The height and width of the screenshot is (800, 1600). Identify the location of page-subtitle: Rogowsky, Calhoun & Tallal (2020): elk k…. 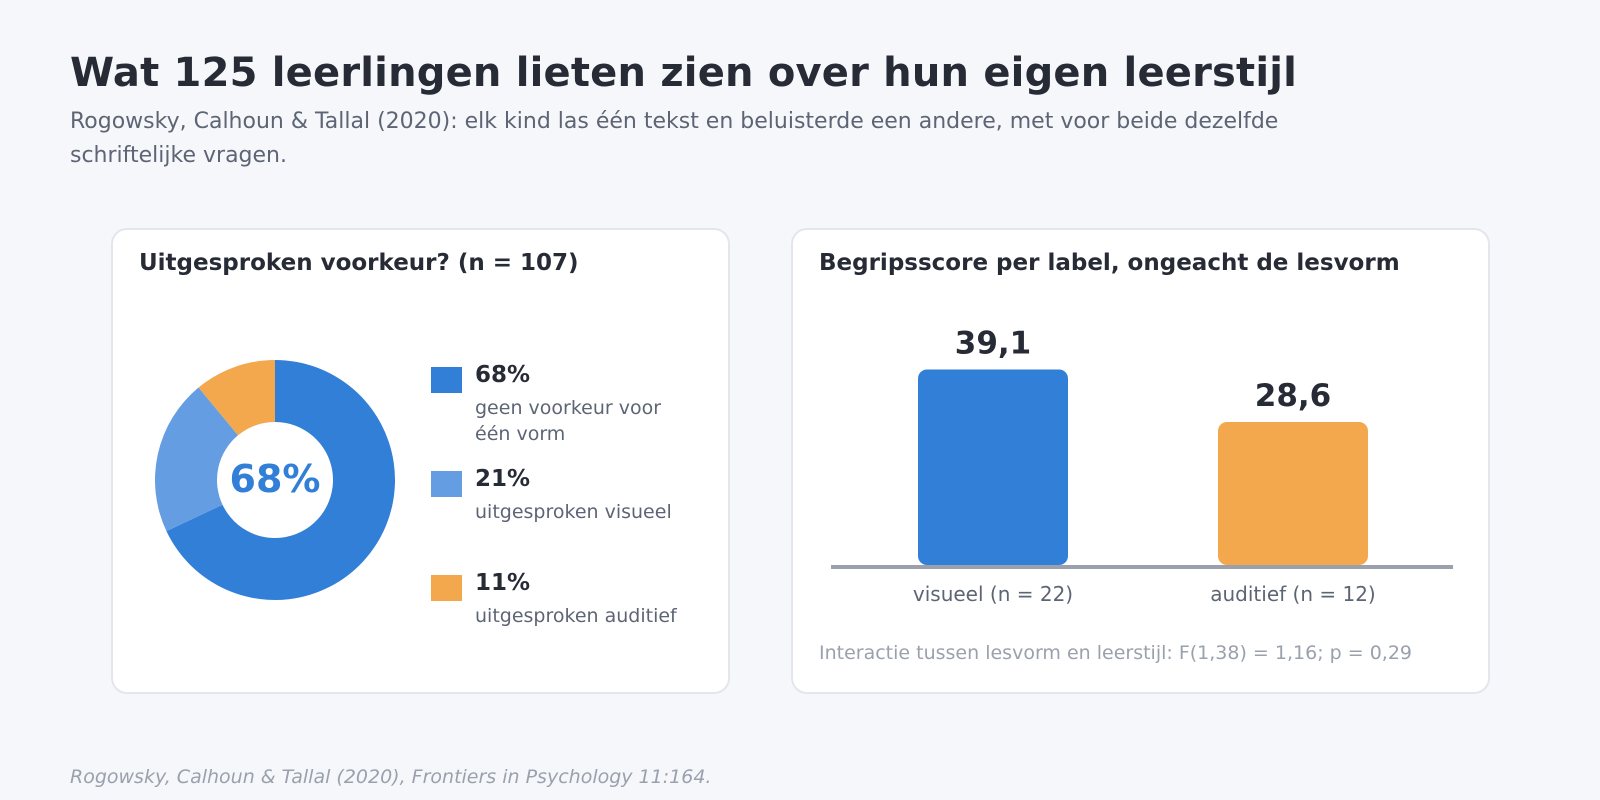
(674, 138).